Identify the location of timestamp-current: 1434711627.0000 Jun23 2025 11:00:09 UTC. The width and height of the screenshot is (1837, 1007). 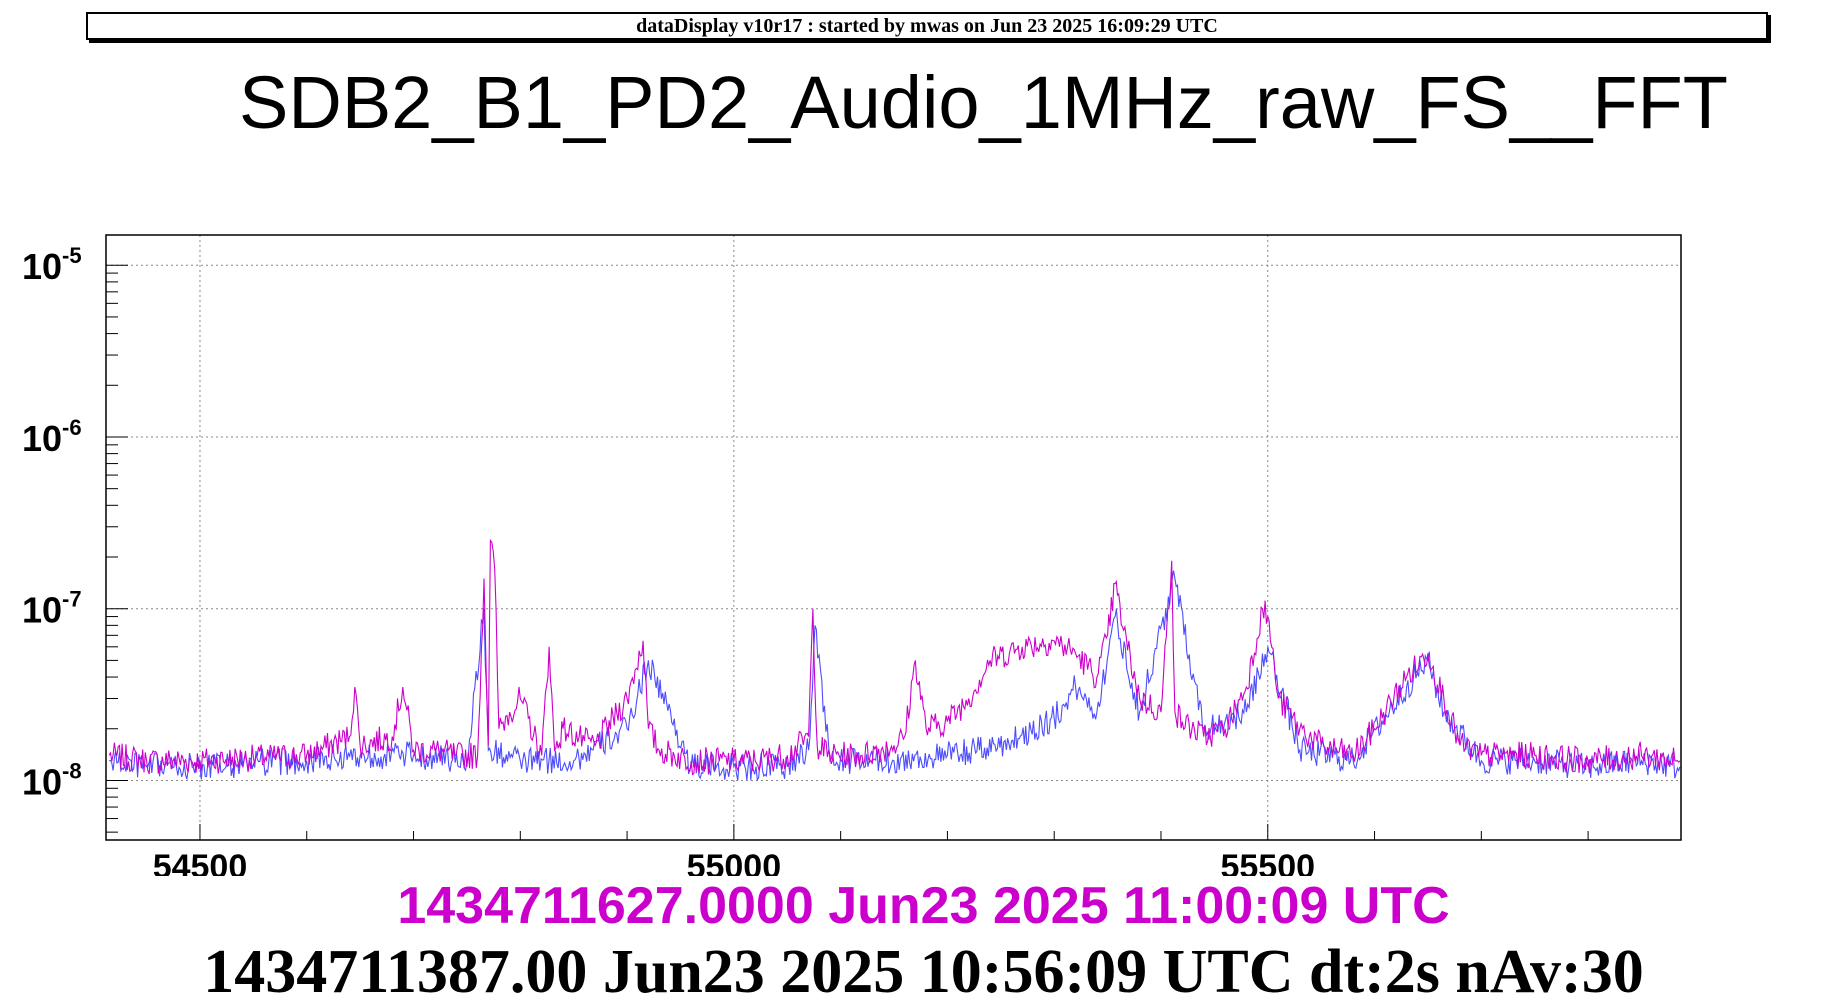
(923, 906).